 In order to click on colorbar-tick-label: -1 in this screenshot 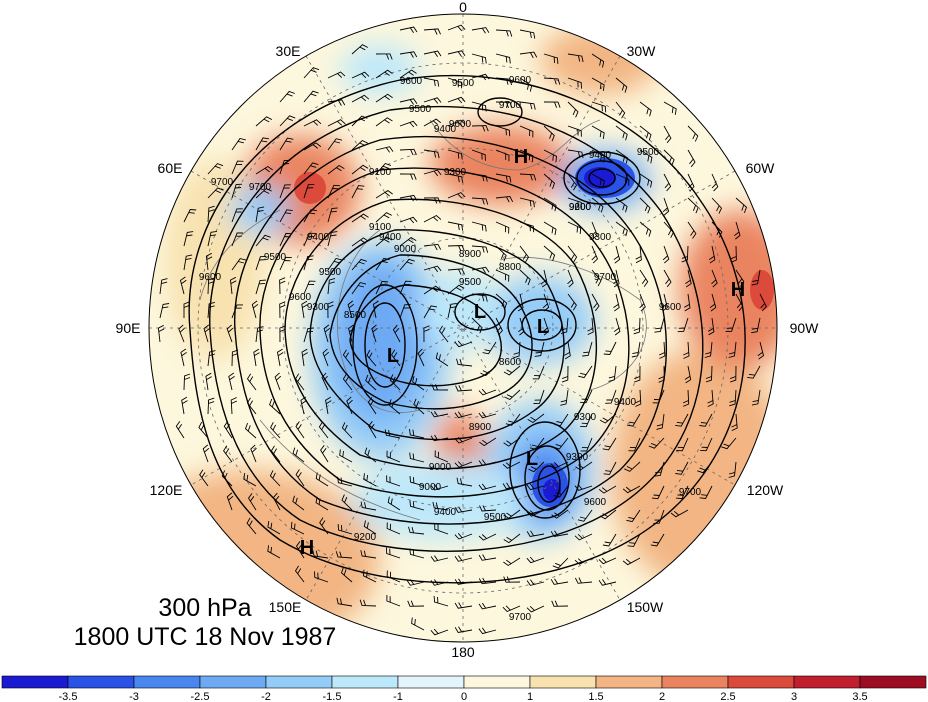, I will do `click(398, 696)`.